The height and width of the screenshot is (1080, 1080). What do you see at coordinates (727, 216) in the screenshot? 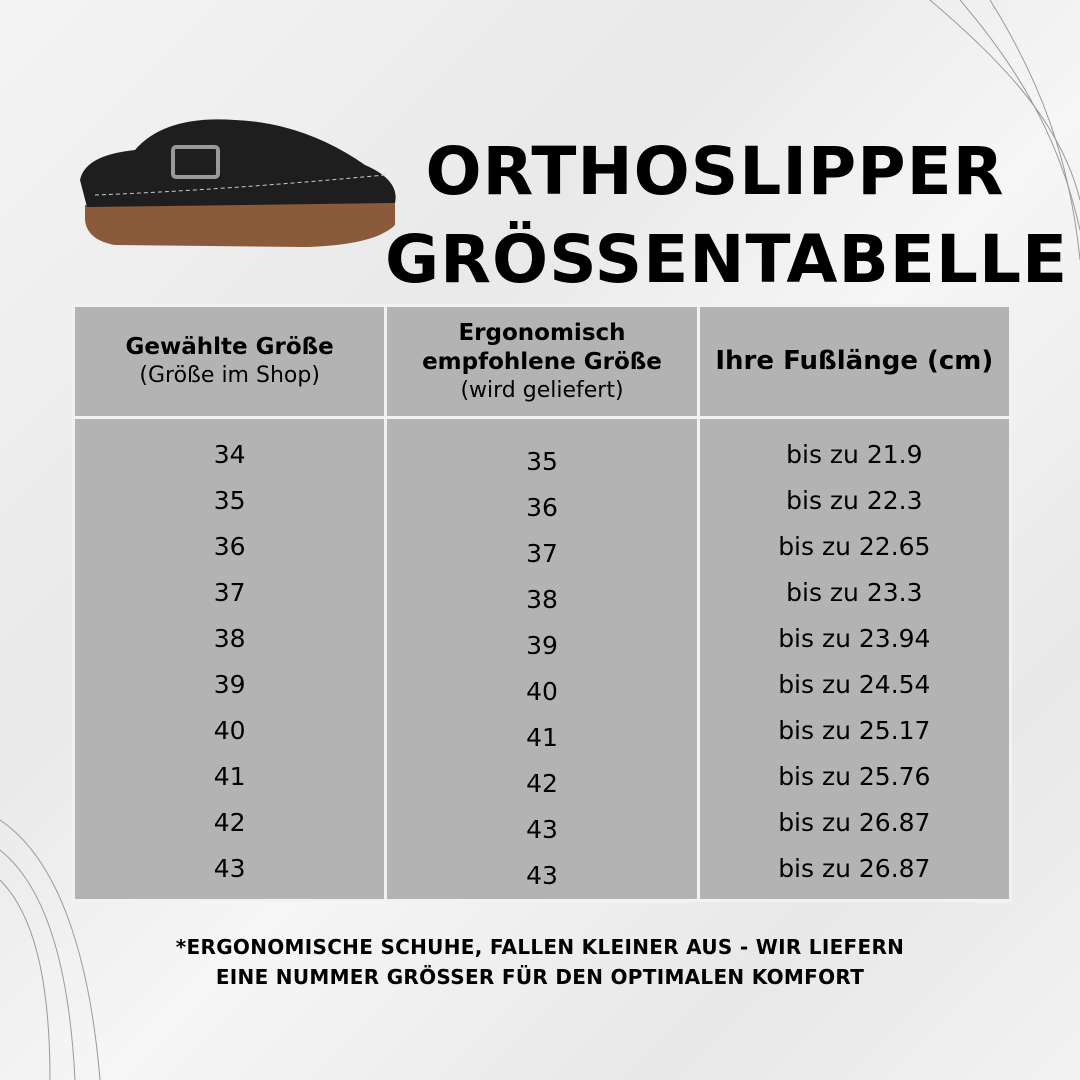
I see `page-title: ORTHOSLIPPER GRÖSSENTABELLE` at bounding box center [727, 216].